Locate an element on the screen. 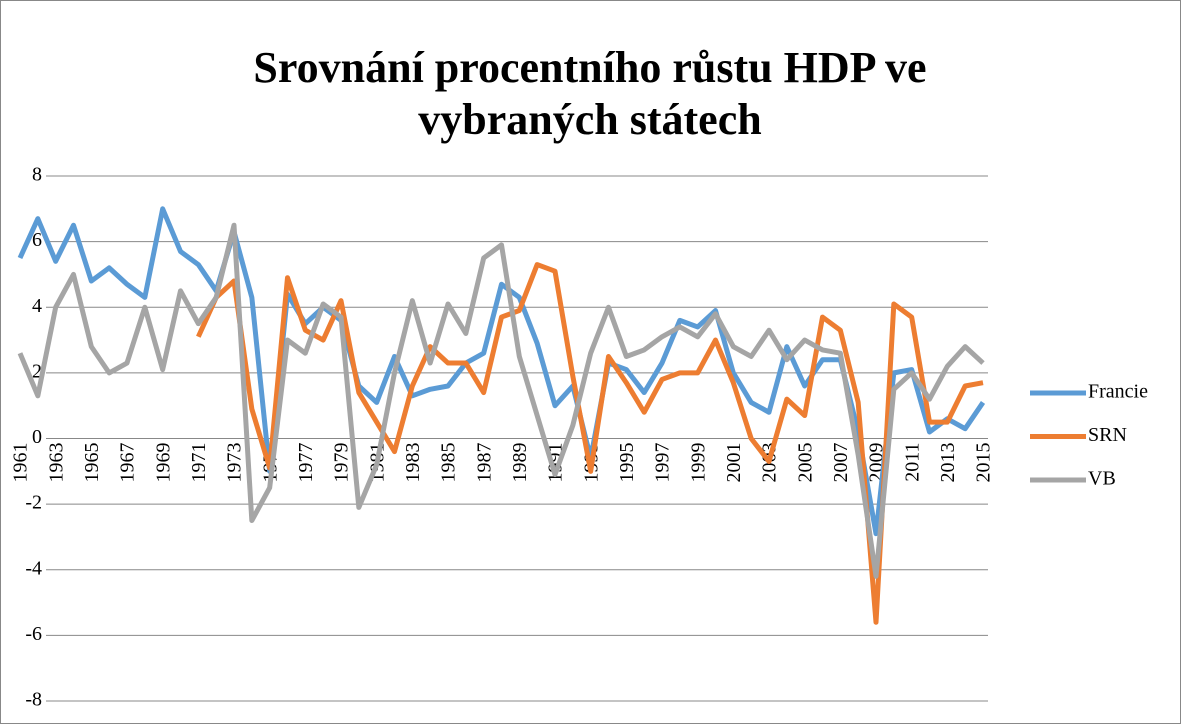  x-tick-label: 2011 is located at coordinates (912, 462).